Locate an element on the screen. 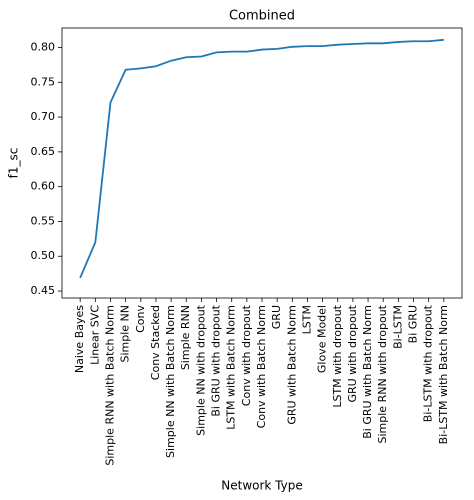 The width and height of the screenshot is (474, 500). x-tick-label: Bi-LSTM with Batch Norm is located at coordinates (443, 374).